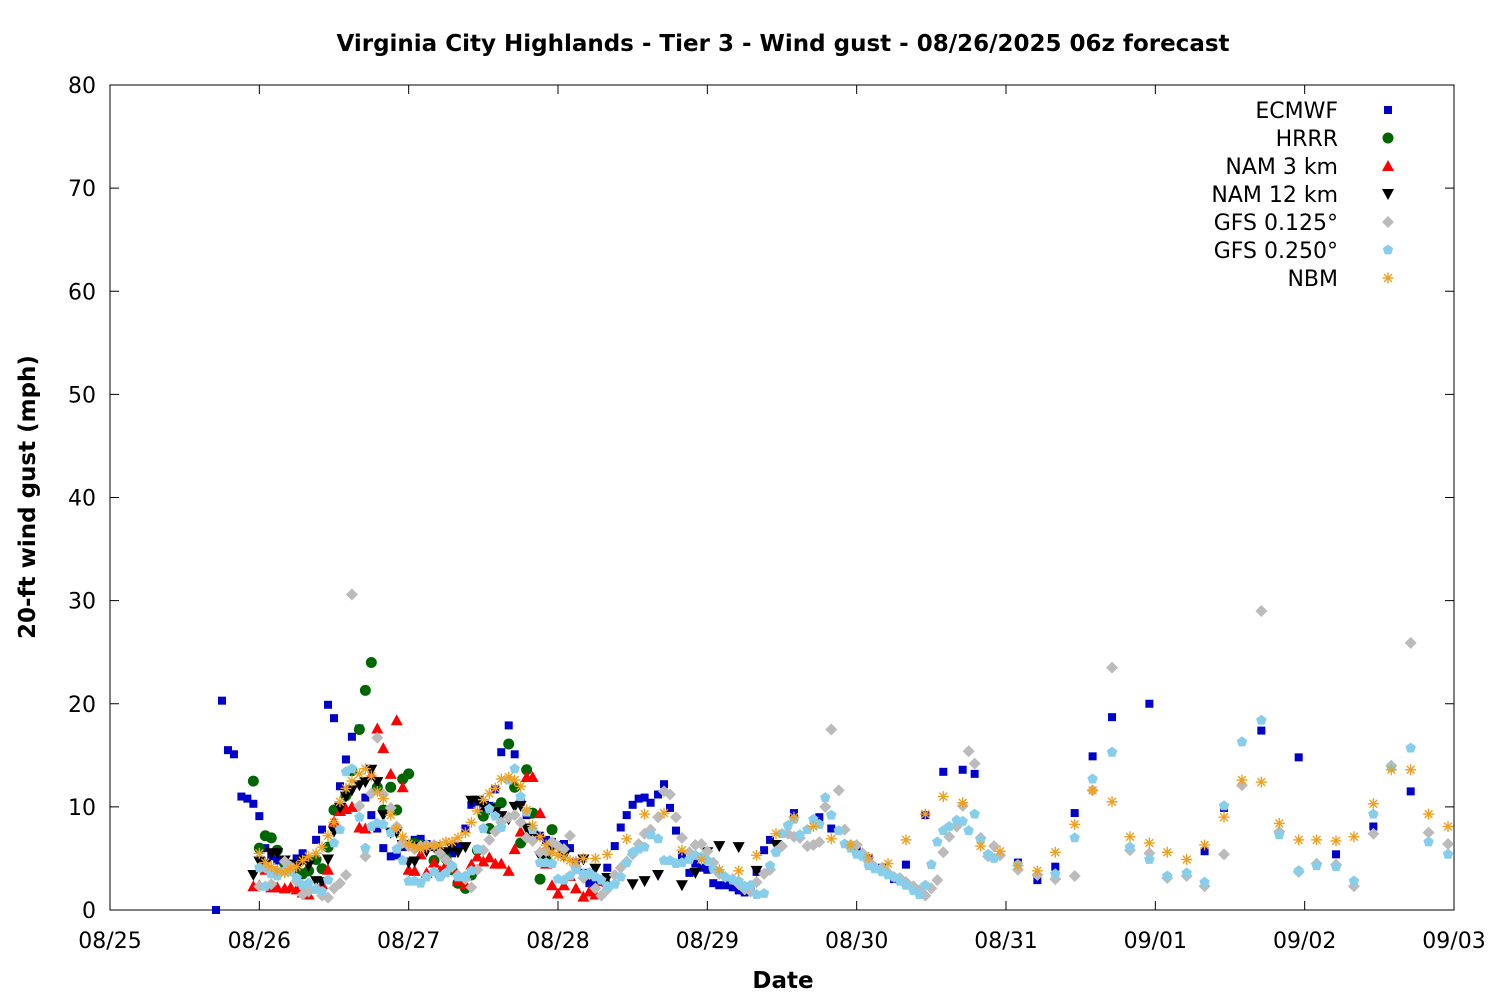 The image size is (1500, 1000). Describe the element at coordinates (1312, 279) in the screenshot. I see `legend-label: NBM` at that location.